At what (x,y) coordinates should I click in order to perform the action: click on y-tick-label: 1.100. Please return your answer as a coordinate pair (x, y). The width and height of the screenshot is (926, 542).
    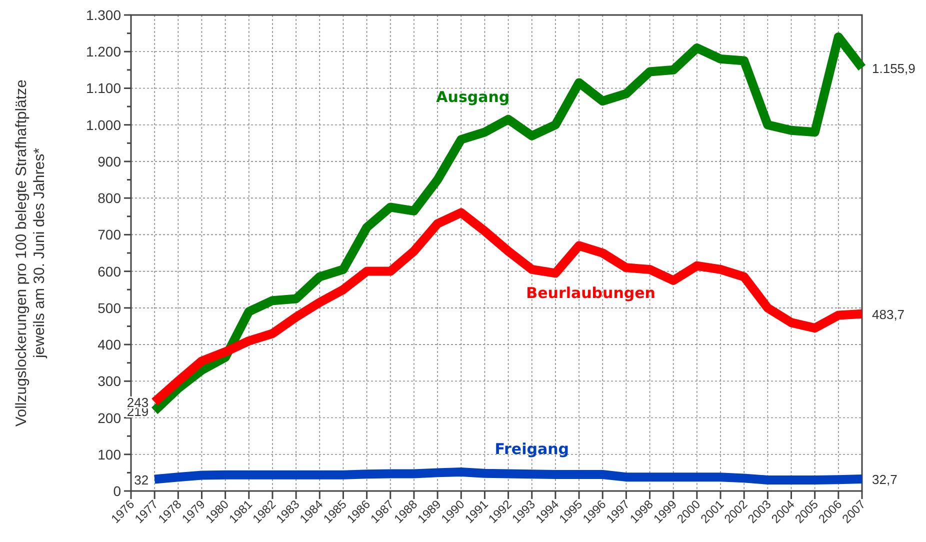
    Looking at the image, I should click on (104, 88).